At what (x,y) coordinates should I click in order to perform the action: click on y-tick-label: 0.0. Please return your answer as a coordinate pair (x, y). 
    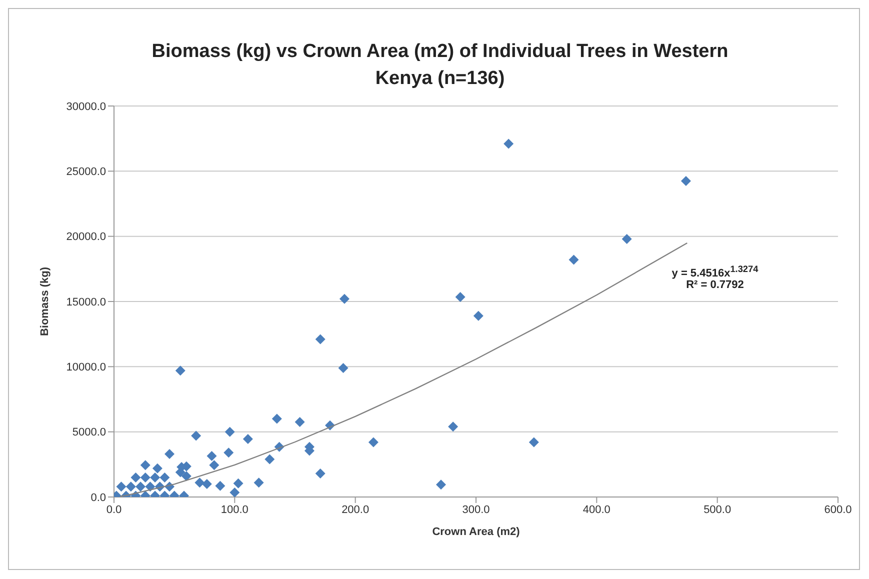
    Looking at the image, I should click on (98, 498).